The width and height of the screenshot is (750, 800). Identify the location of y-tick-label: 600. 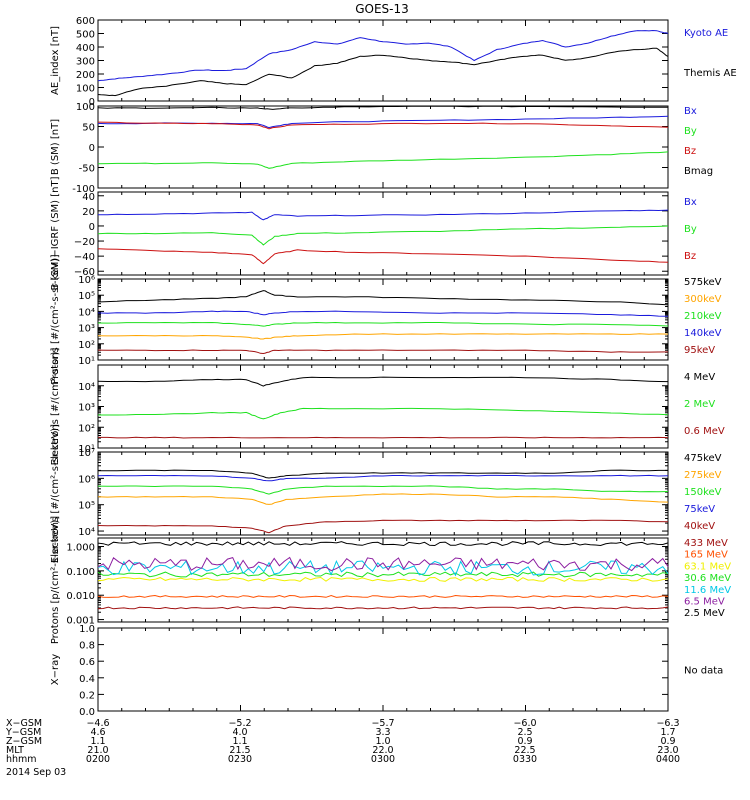
(85, 21).